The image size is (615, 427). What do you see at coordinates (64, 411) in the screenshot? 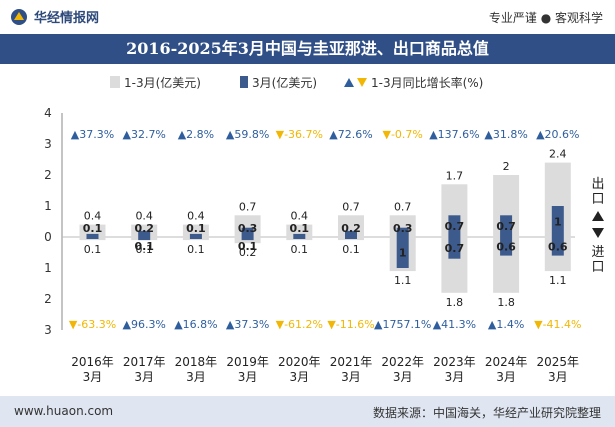
I see `footer-website: www.huaon.com` at bounding box center [64, 411].